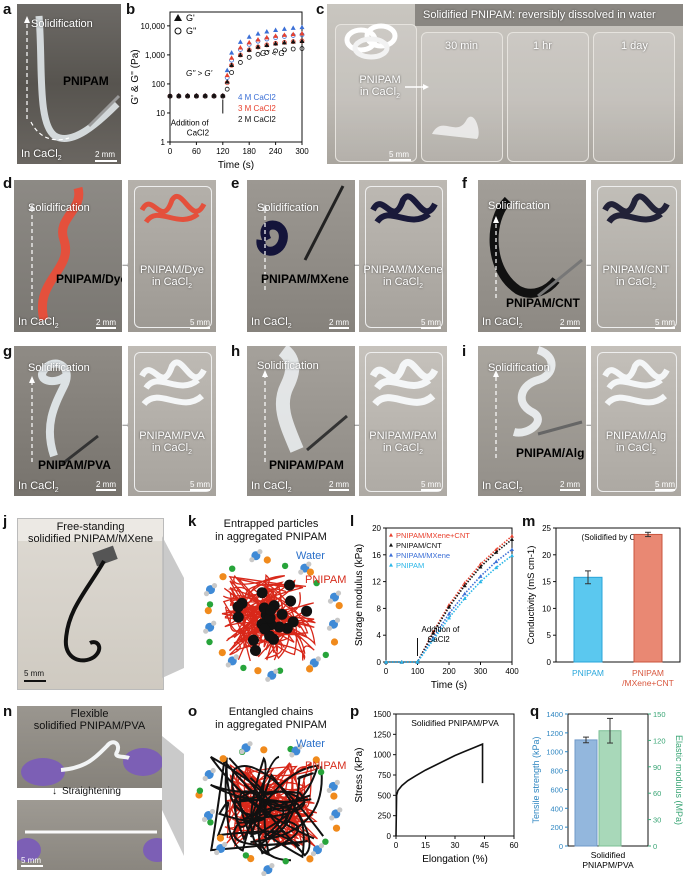 This screenshot has width=685, height=878. What do you see at coordinates (418, 671) in the screenshot?
I see `xtick-label-l: 100` at bounding box center [418, 671].